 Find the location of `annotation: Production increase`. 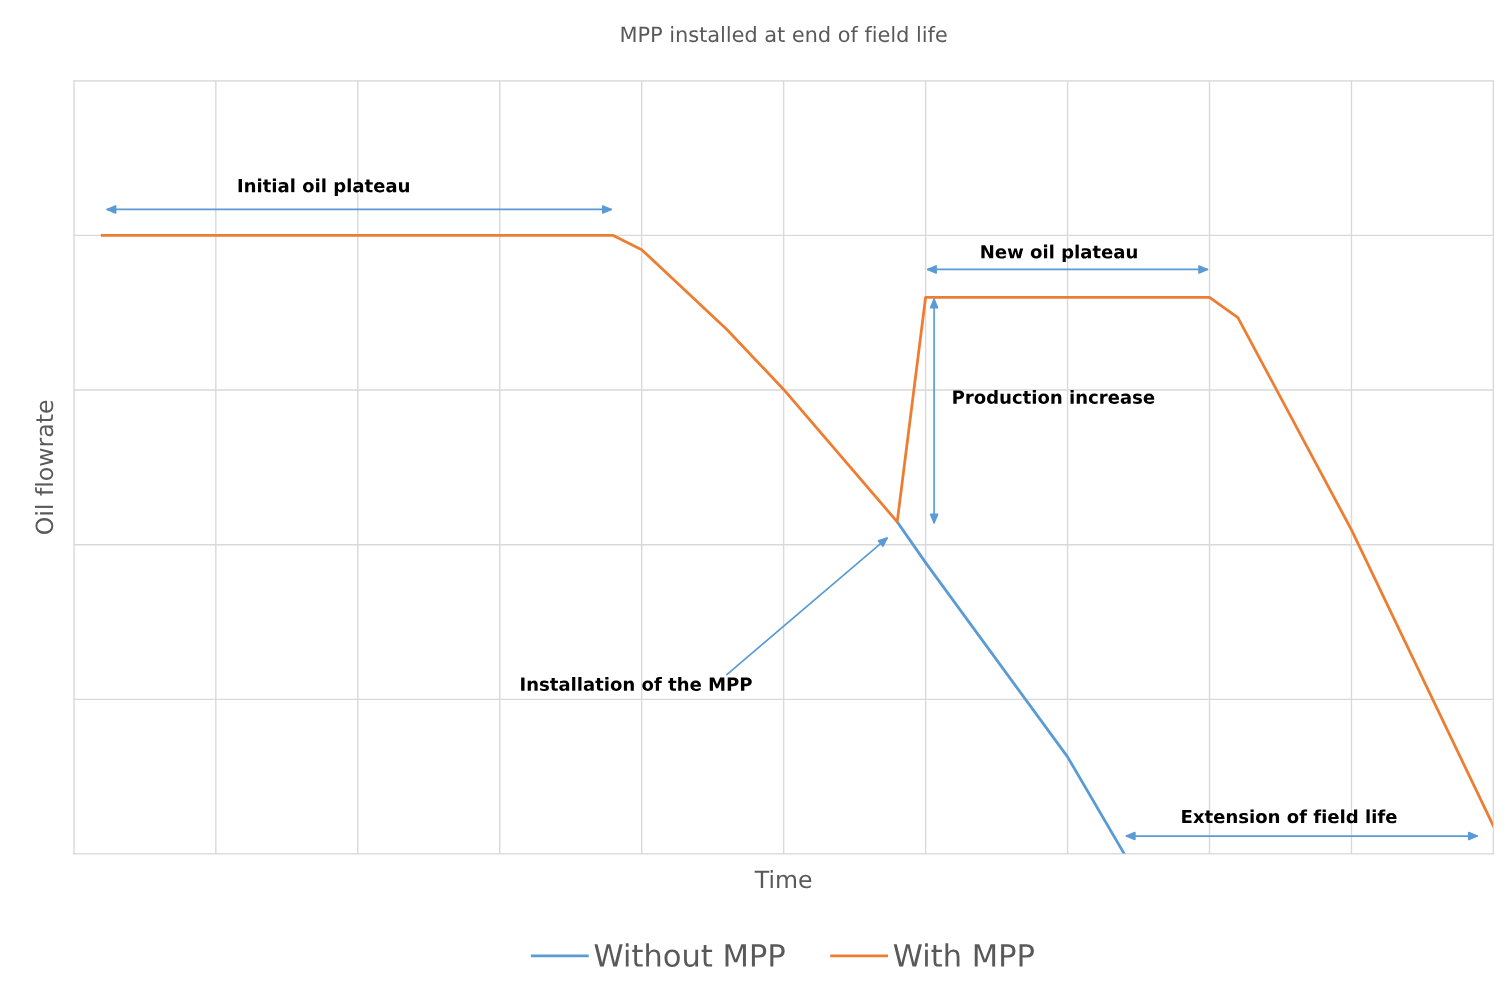

annotation: Production increase is located at coordinates (1054, 396).